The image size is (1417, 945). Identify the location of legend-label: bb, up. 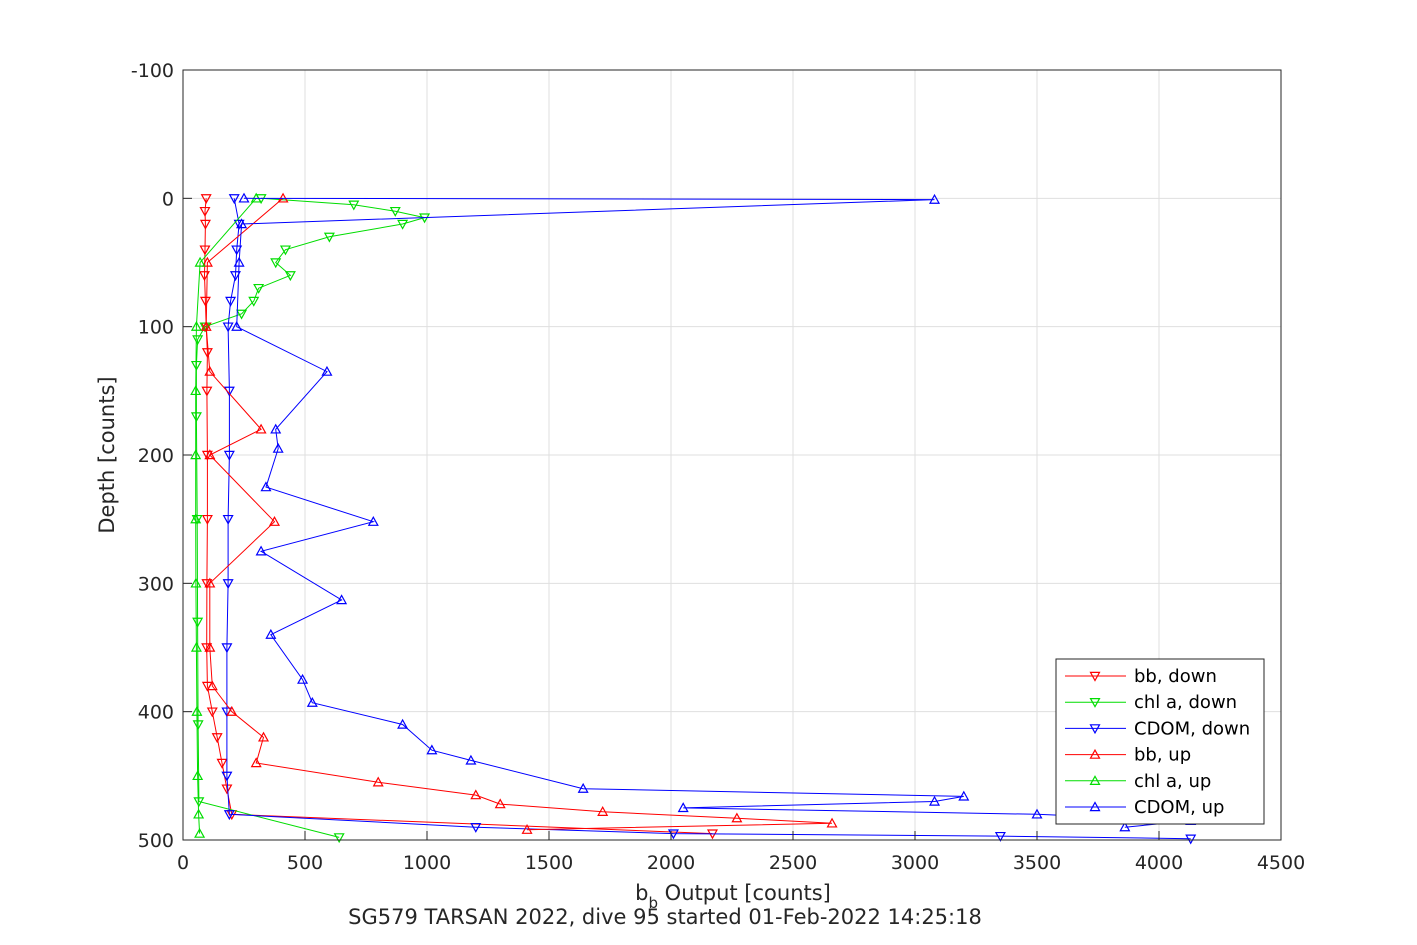
(1162, 755).